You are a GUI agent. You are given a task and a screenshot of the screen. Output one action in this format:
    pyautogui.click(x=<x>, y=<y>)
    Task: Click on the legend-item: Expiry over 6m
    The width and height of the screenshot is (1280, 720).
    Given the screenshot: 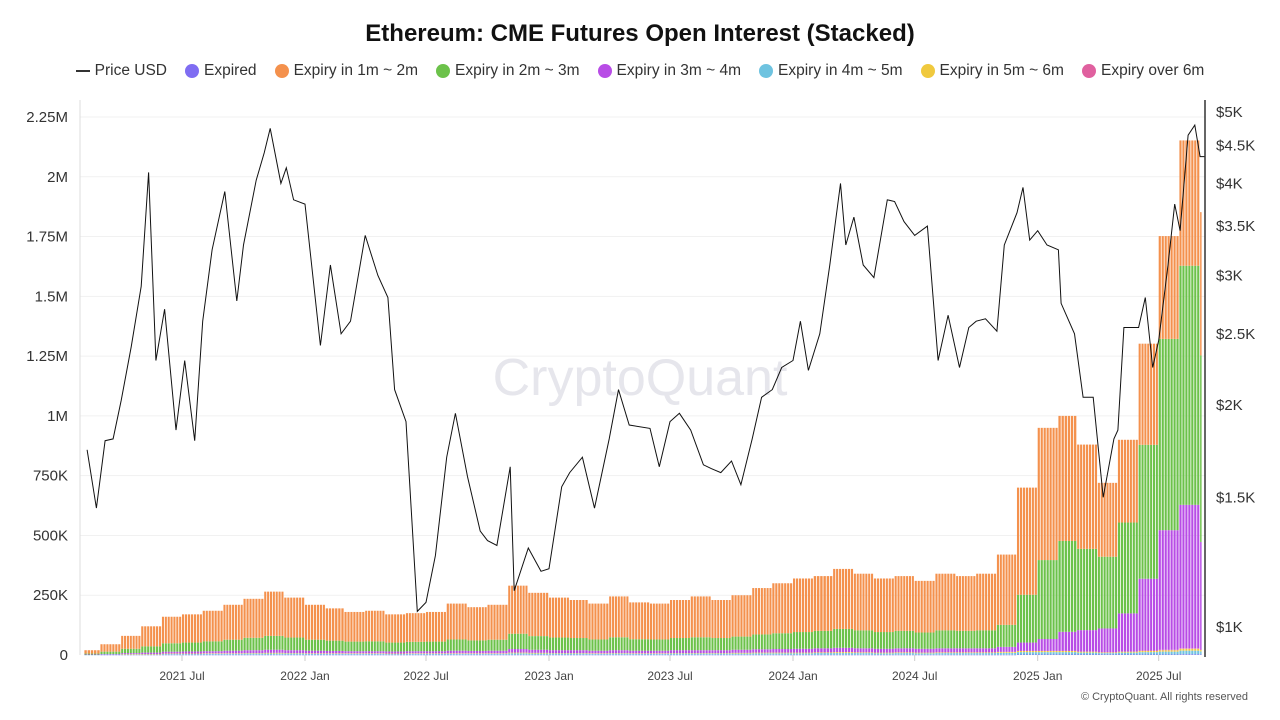 What is the action you would take?
    pyautogui.click(x=1142, y=71)
    